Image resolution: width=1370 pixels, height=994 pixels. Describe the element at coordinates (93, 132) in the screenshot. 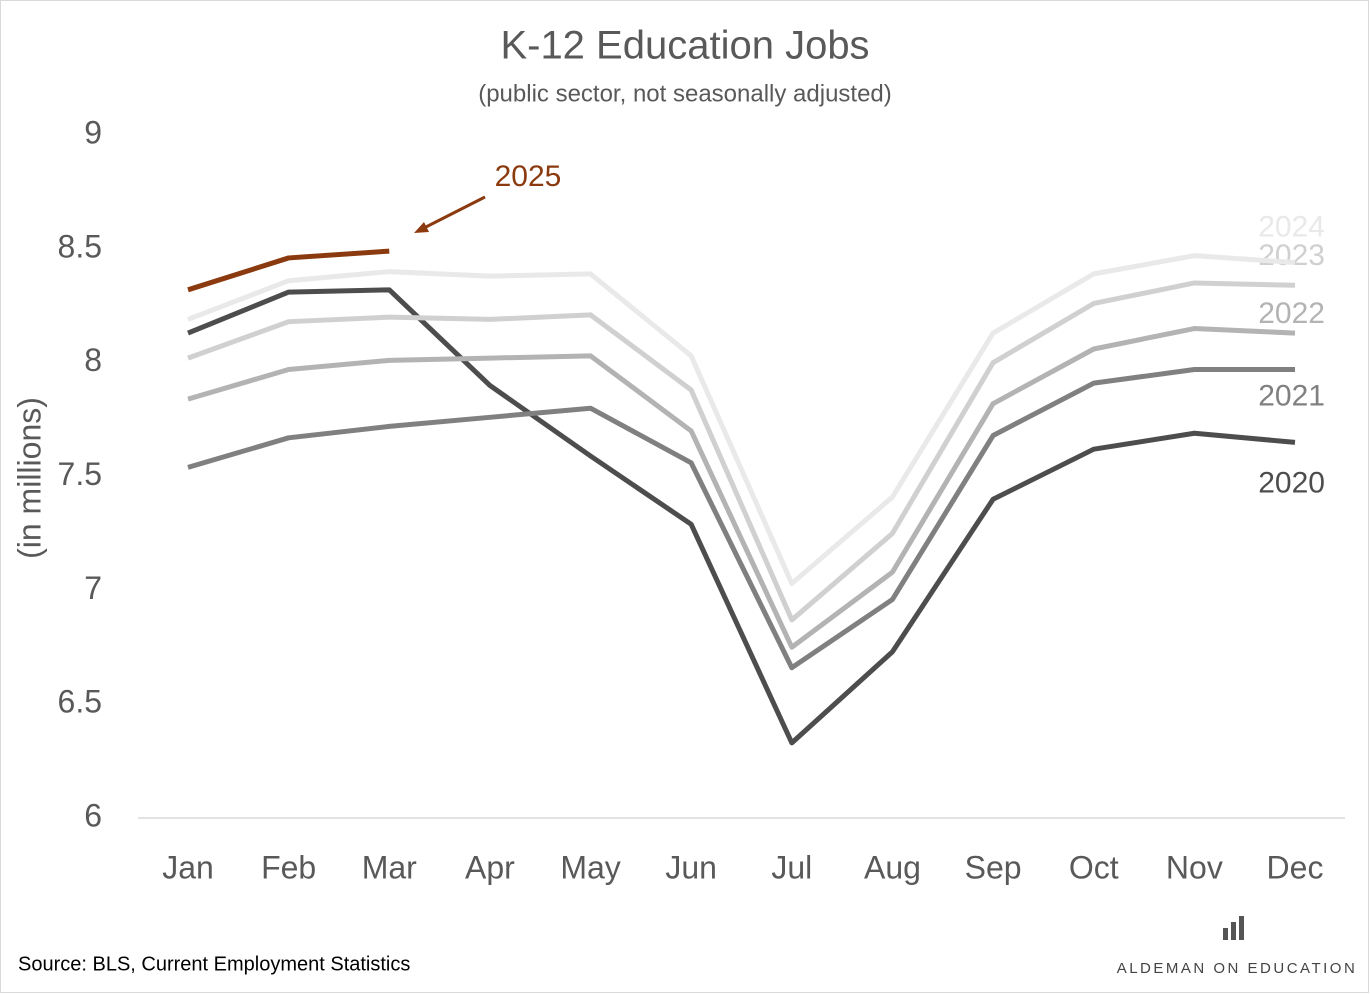

I see `y-tick-label: 9` at that location.